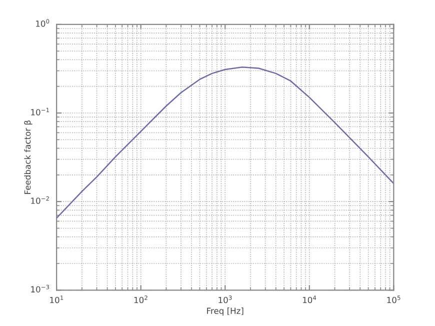  I want to click on y-tick-label: 10$^{−1}$, so click(40, 112).